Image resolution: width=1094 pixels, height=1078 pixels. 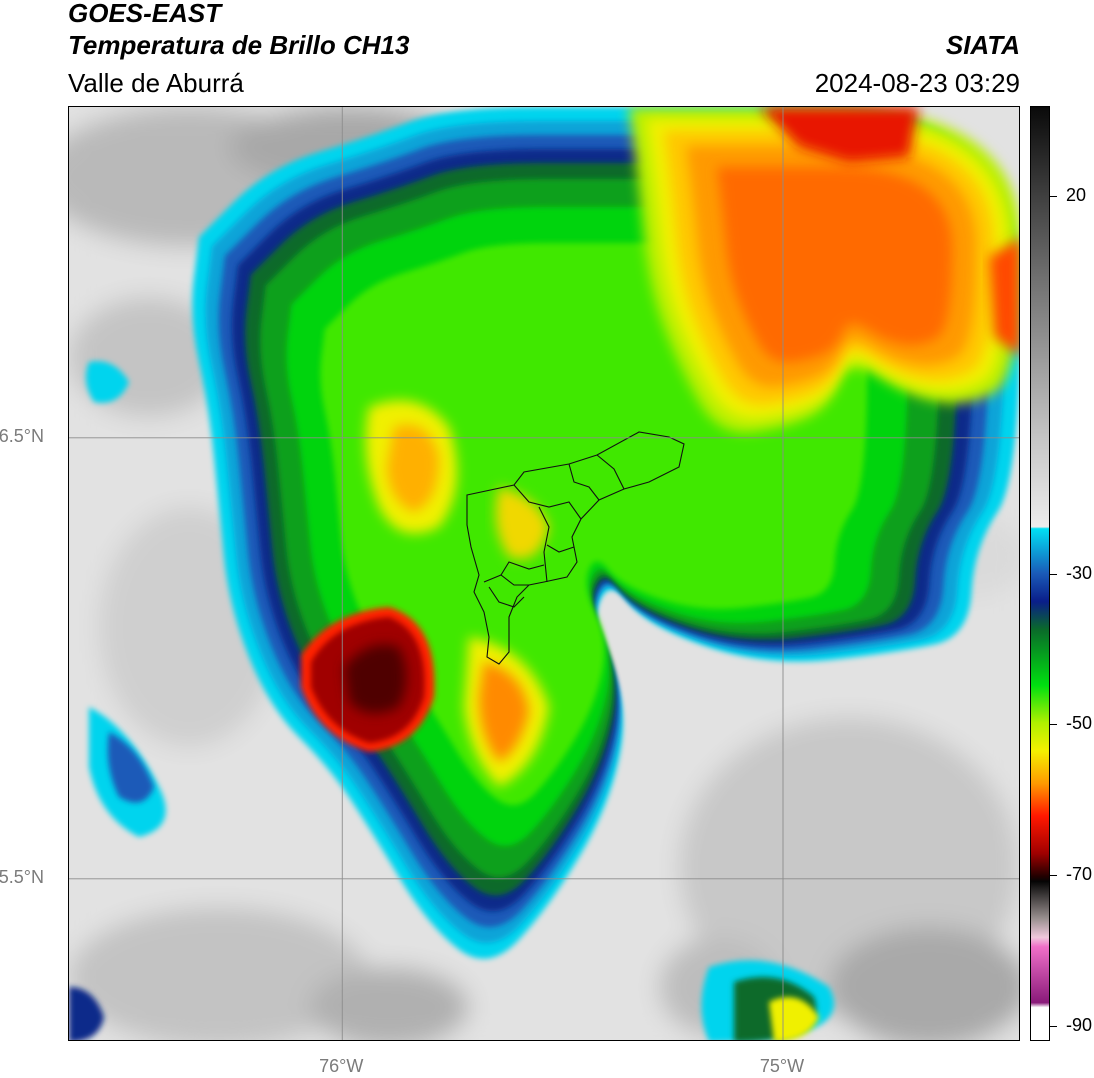 I want to click on colorbar, so click(x=1040, y=573).